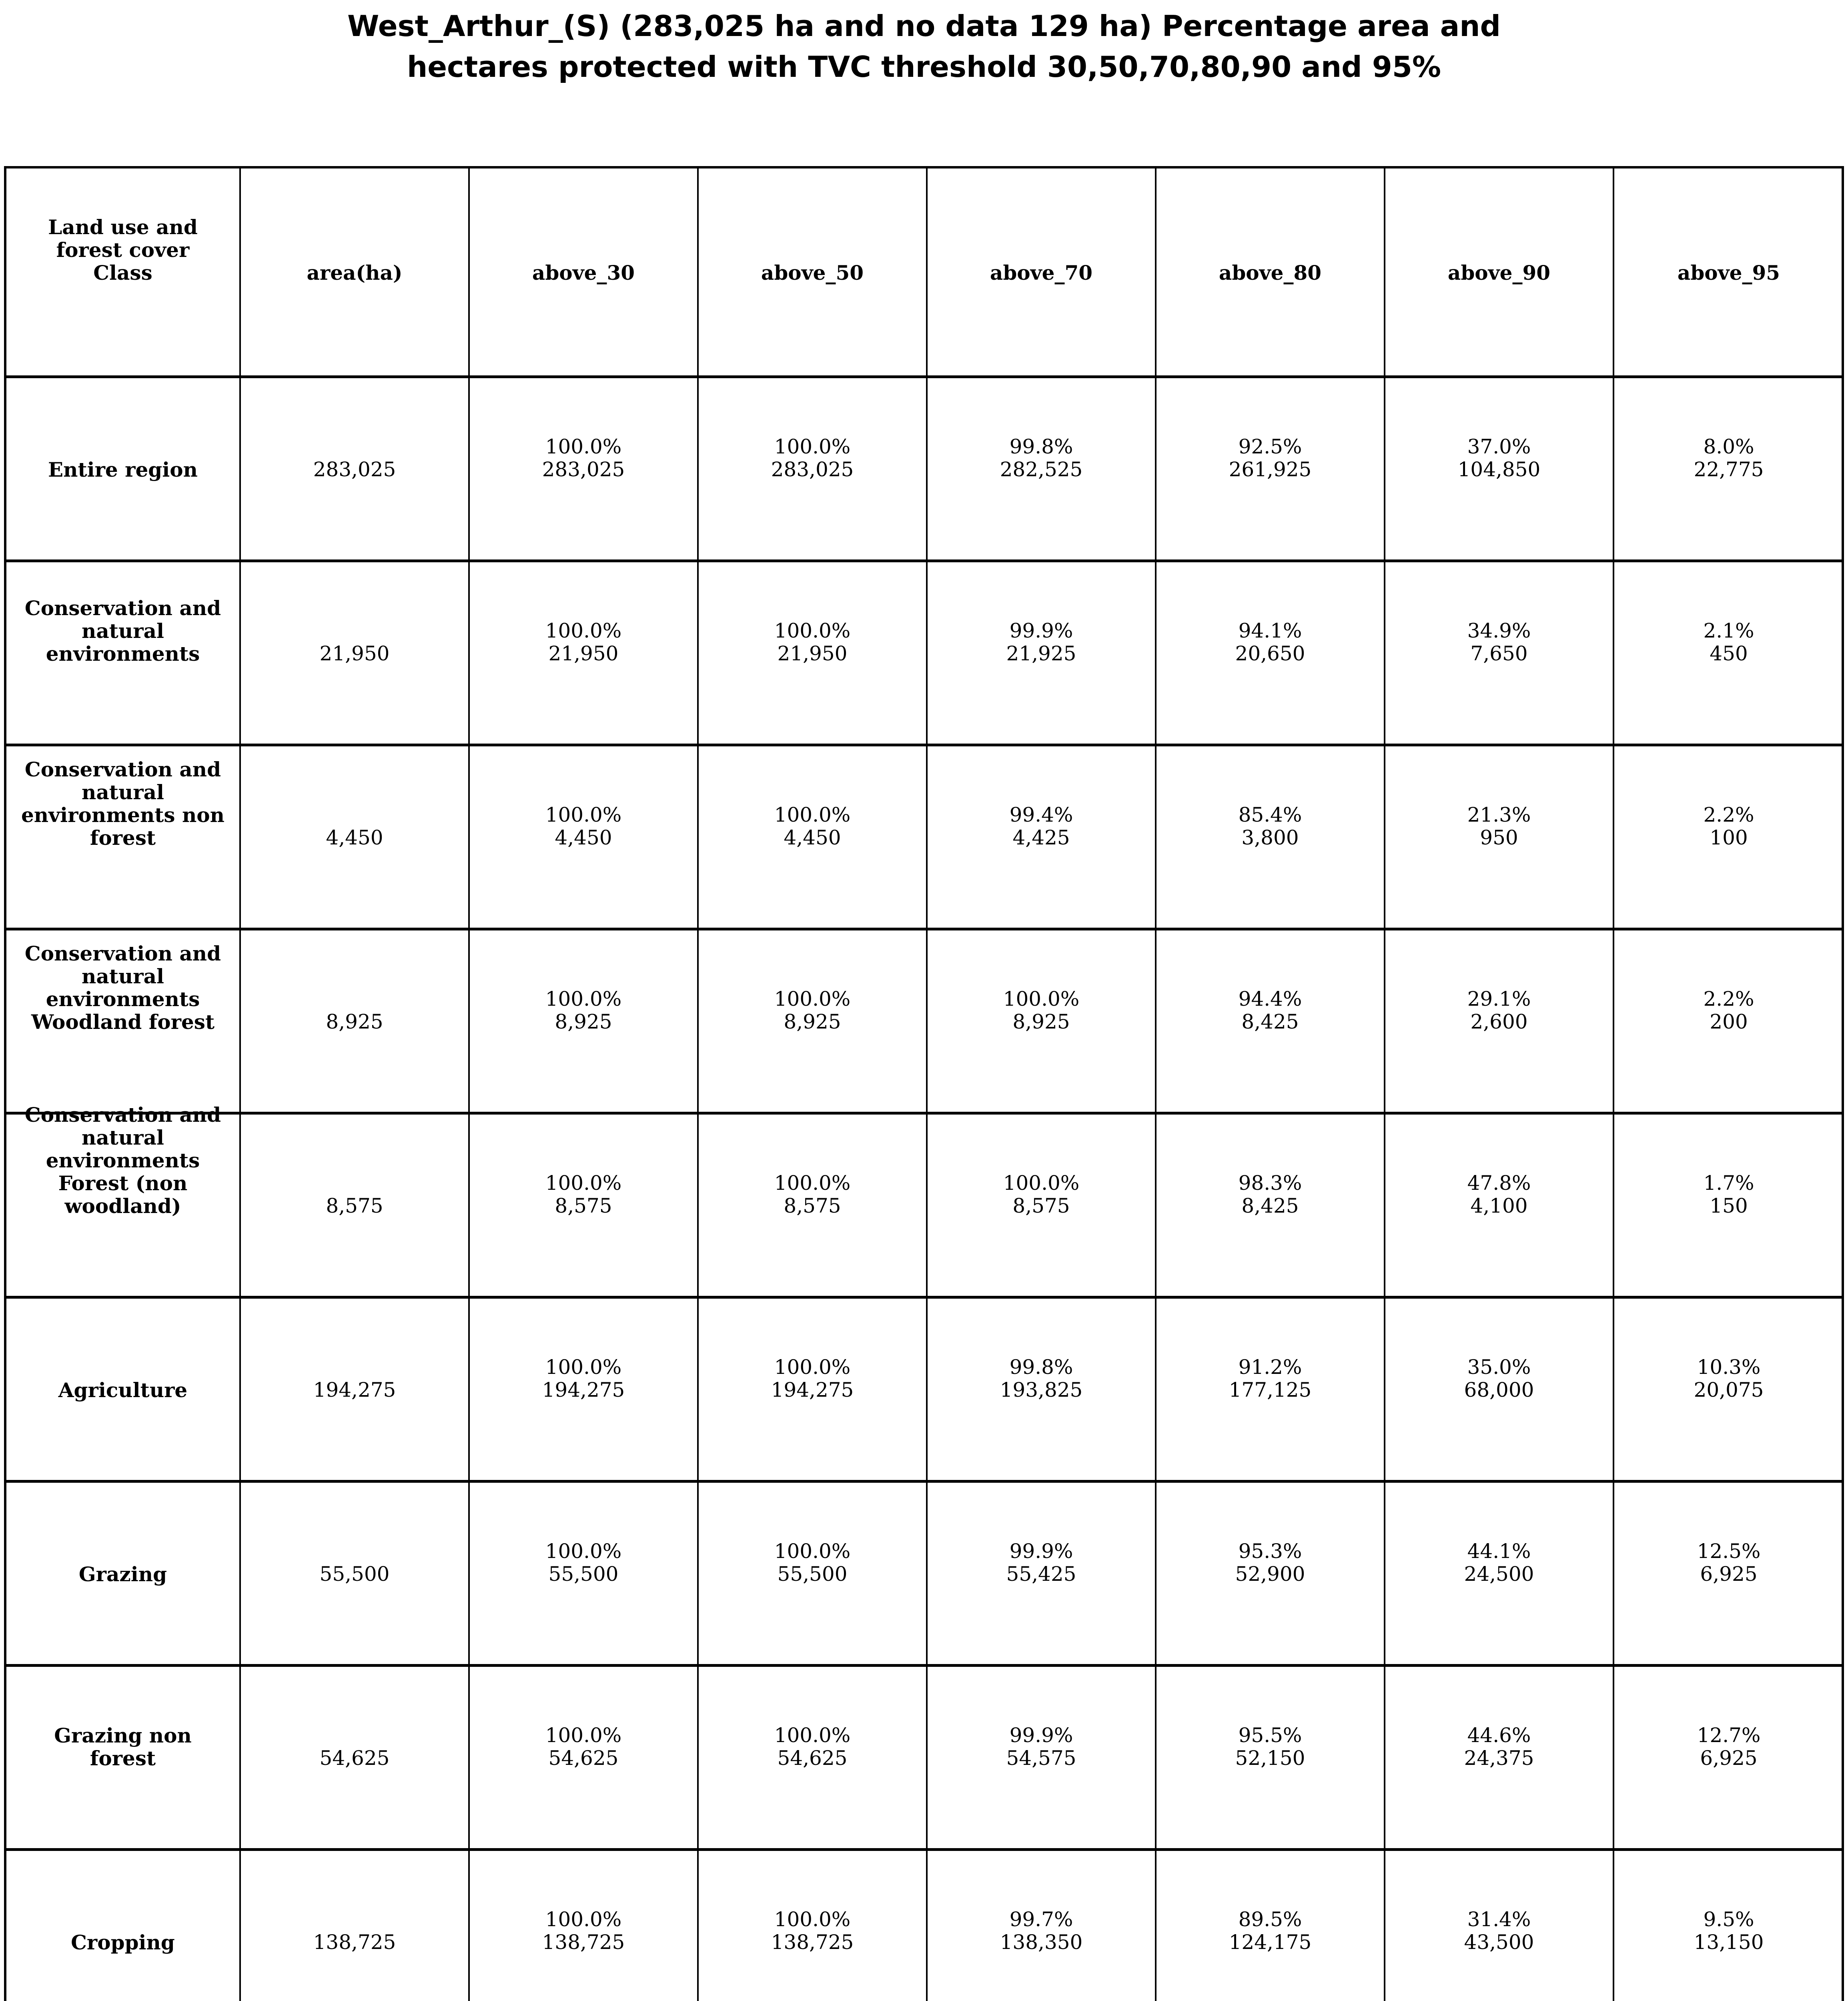 Image resolution: width=1848 pixels, height=2001 pixels. What do you see at coordinates (812, 1746) in the screenshot?
I see `threshold-cell-1-text: 100.0% 54,625` at bounding box center [812, 1746].